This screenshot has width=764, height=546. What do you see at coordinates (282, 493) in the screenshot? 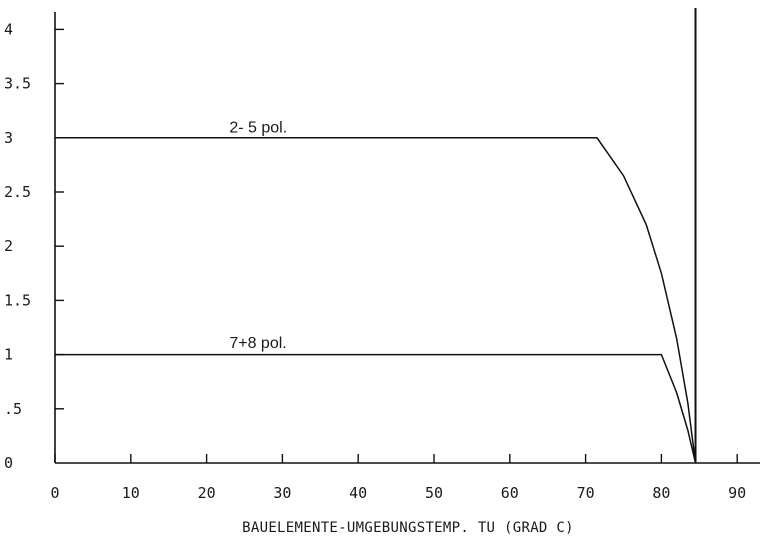
I see `x-tick-label: 30` at bounding box center [282, 493].